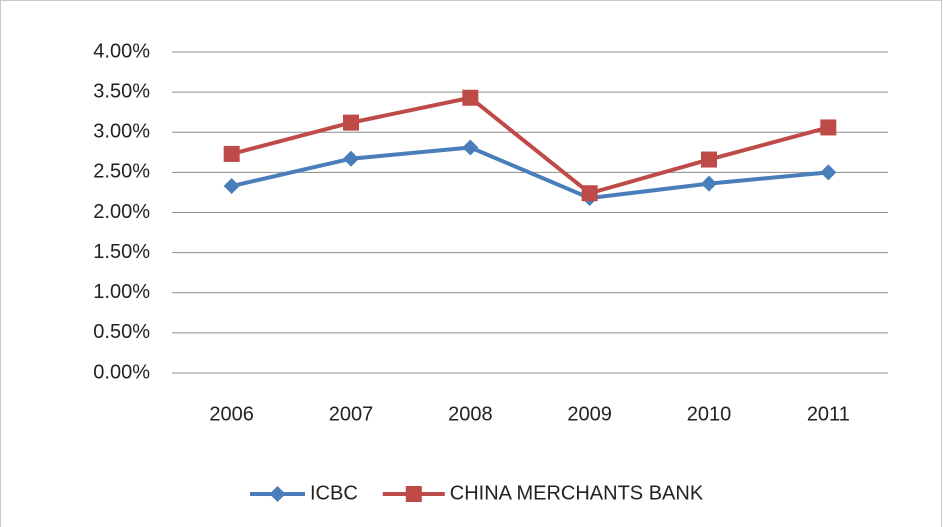 Image resolution: width=943 pixels, height=527 pixels. I want to click on y-tick-label: 4.00%, so click(121, 51).